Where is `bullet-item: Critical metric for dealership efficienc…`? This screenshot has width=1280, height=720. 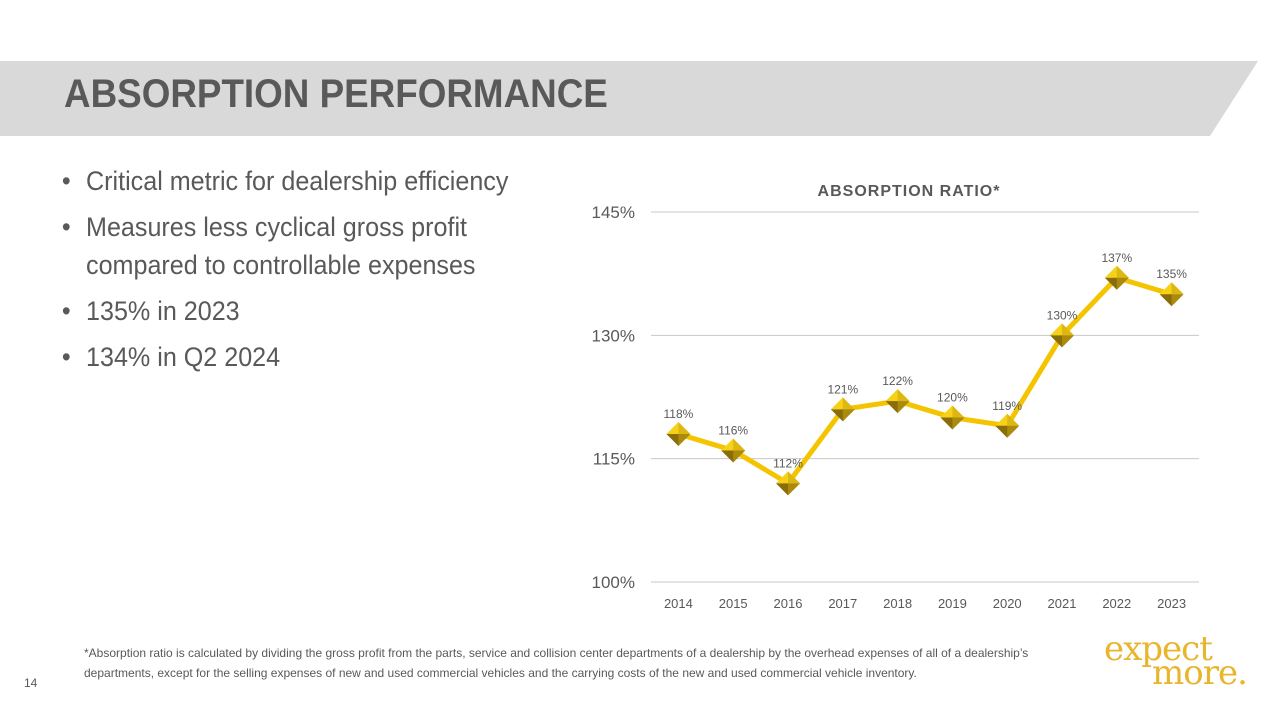
bullet-item: Critical metric for dealership efficienc… is located at coordinates (315, 181).